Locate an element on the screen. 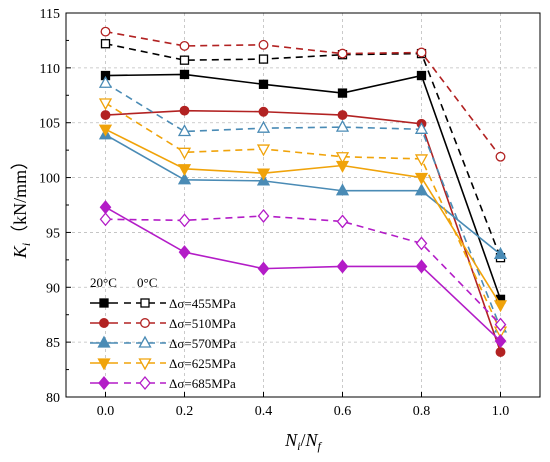 The width and height of the screenshot is (550, 462). x-tick-label: 0.6 is located at coordinates (343, 411).